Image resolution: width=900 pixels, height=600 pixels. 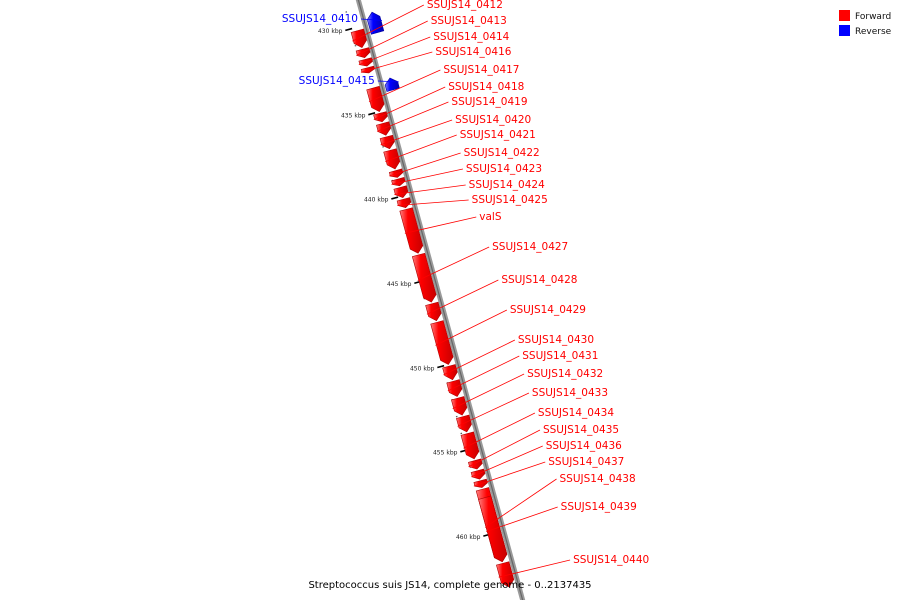 I want to click on gene-label: SSUJS14_0437, so click(x=586, y=462).